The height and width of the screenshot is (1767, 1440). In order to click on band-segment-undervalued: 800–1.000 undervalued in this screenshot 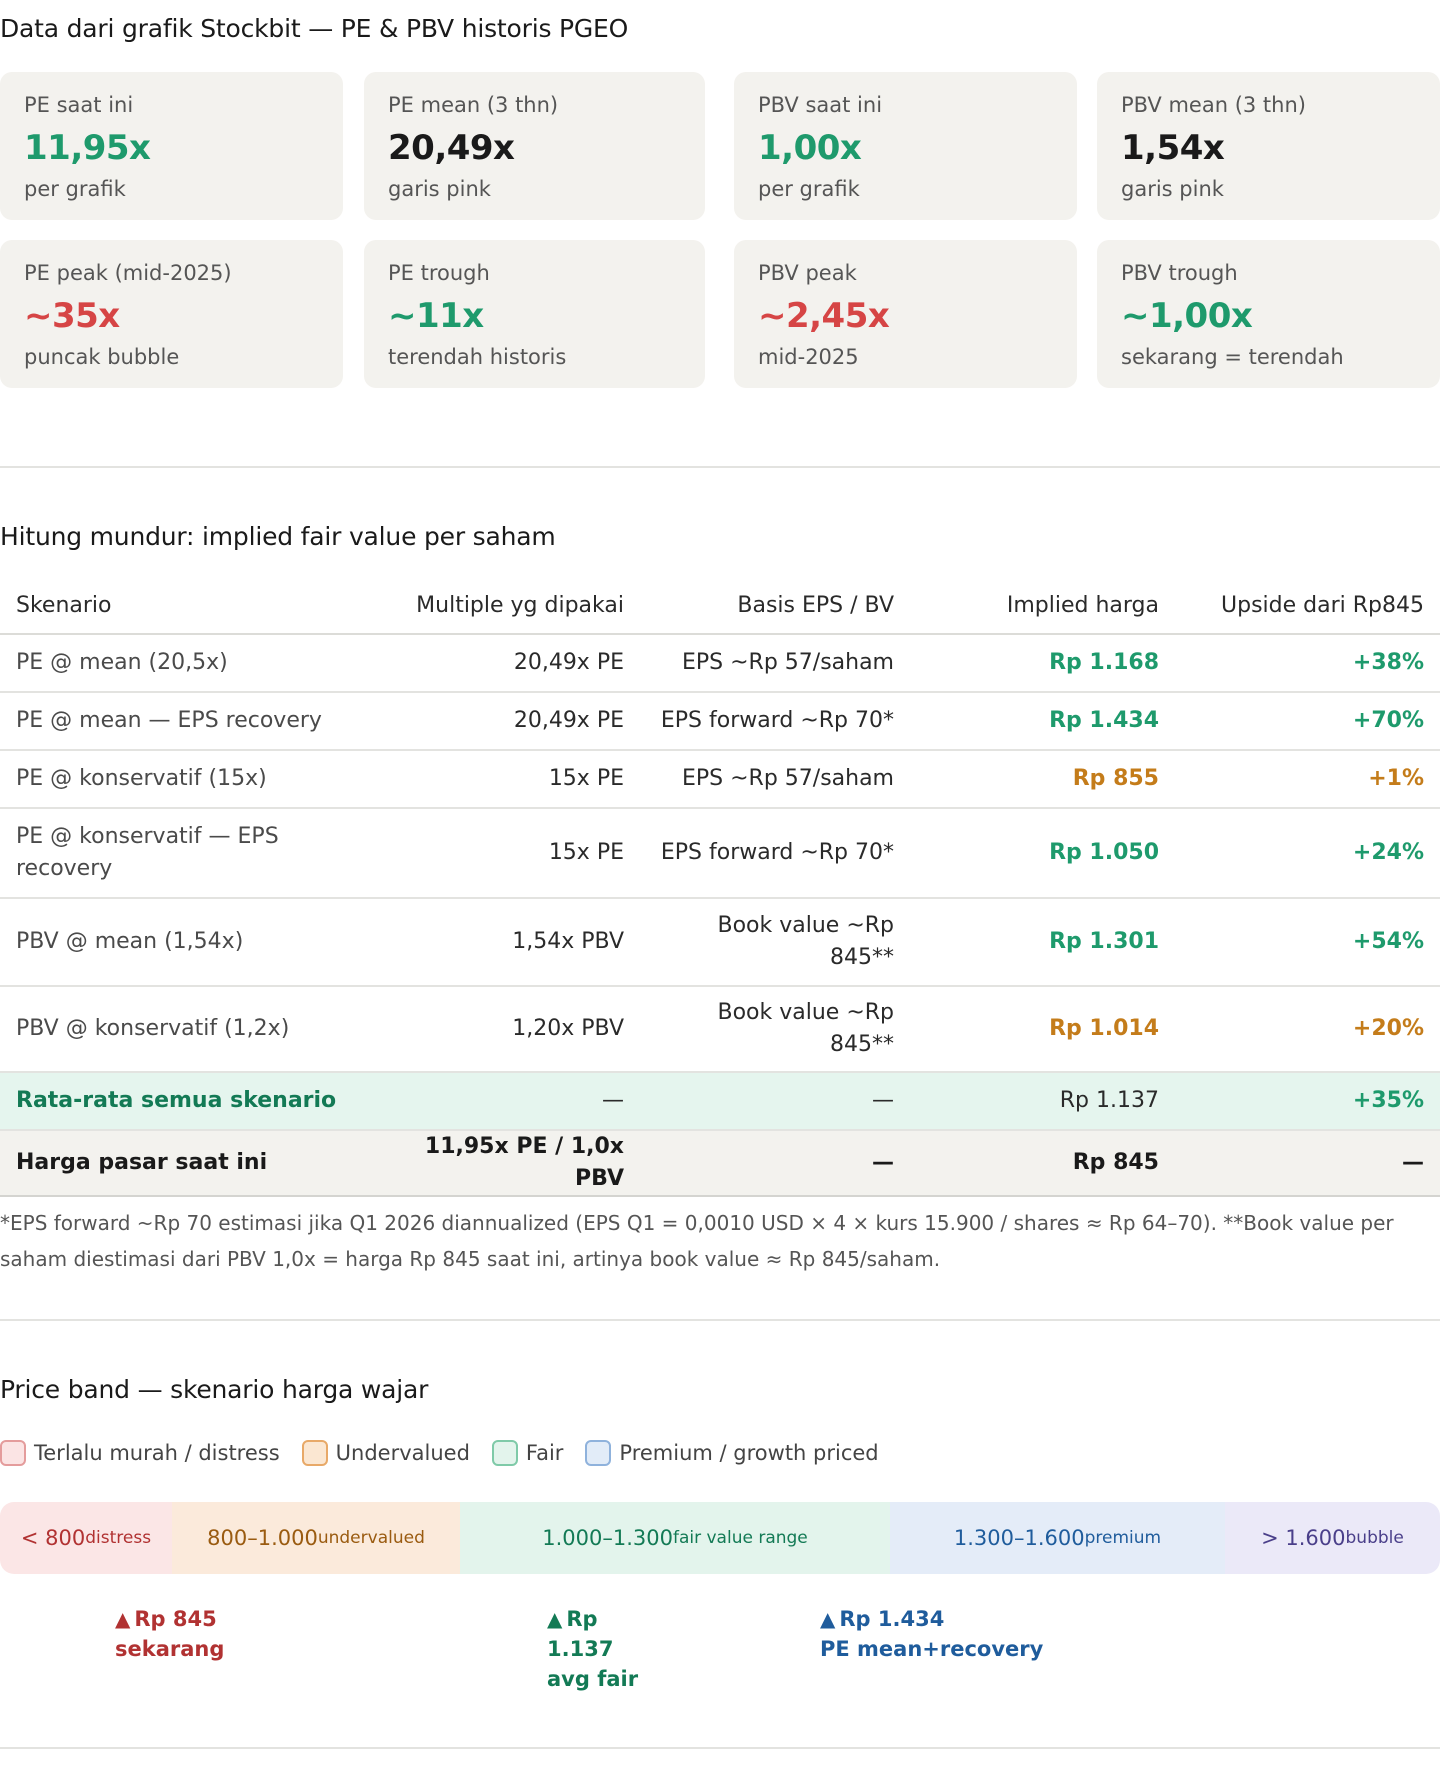, I will do `click(316, 1538)`.